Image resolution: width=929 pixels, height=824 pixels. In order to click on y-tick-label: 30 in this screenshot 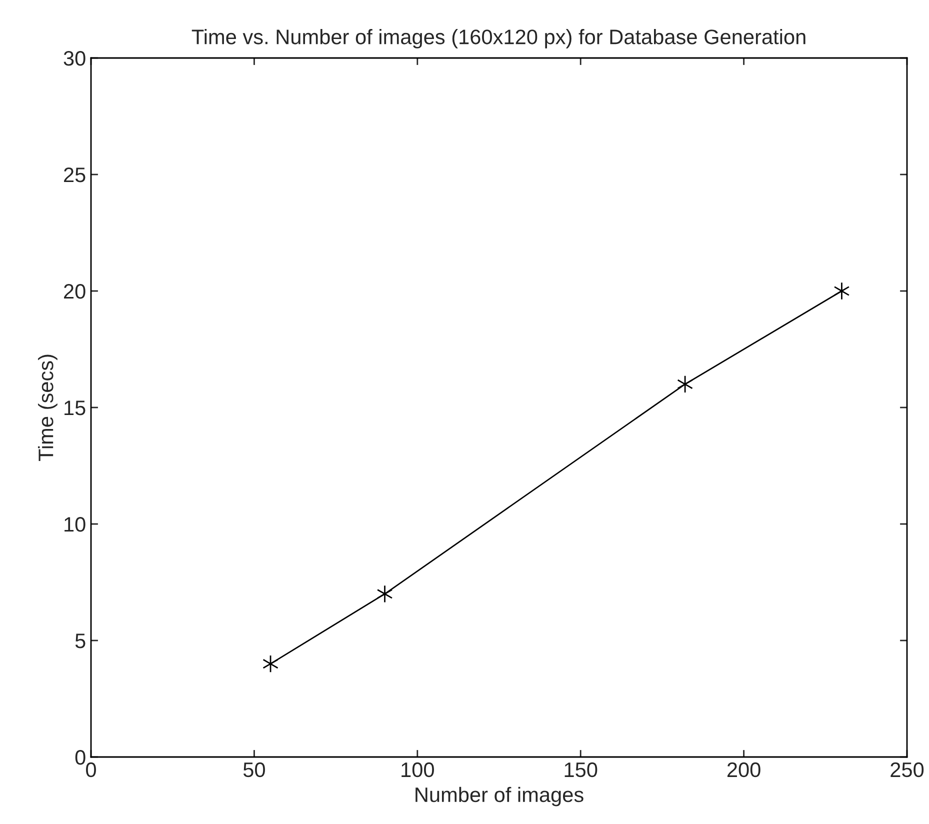, I will do `click(75, 58)`.